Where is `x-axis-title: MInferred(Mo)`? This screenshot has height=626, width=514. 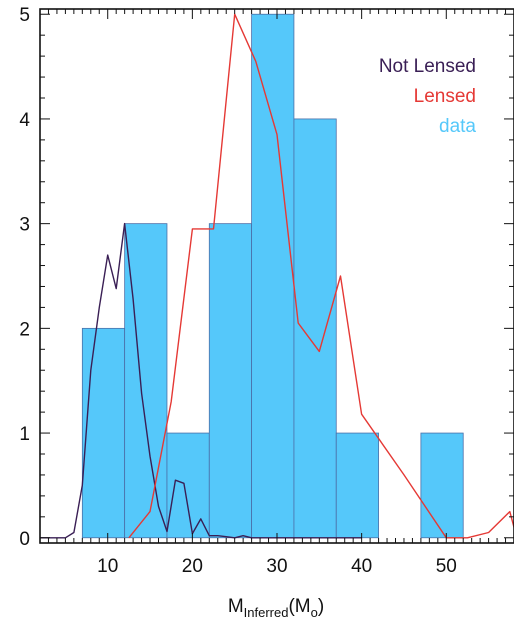
x-axis-title: MInferred(Mo) is located at coordinates (276, 608).